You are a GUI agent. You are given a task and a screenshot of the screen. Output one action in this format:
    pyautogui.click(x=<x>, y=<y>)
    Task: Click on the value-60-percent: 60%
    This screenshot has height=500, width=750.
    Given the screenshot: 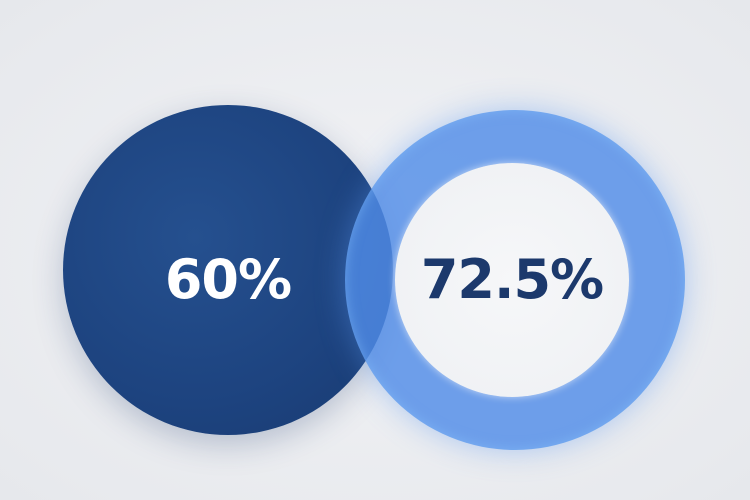 What is the action you would take?
    pyautogui.click(x=228, y=279)
    